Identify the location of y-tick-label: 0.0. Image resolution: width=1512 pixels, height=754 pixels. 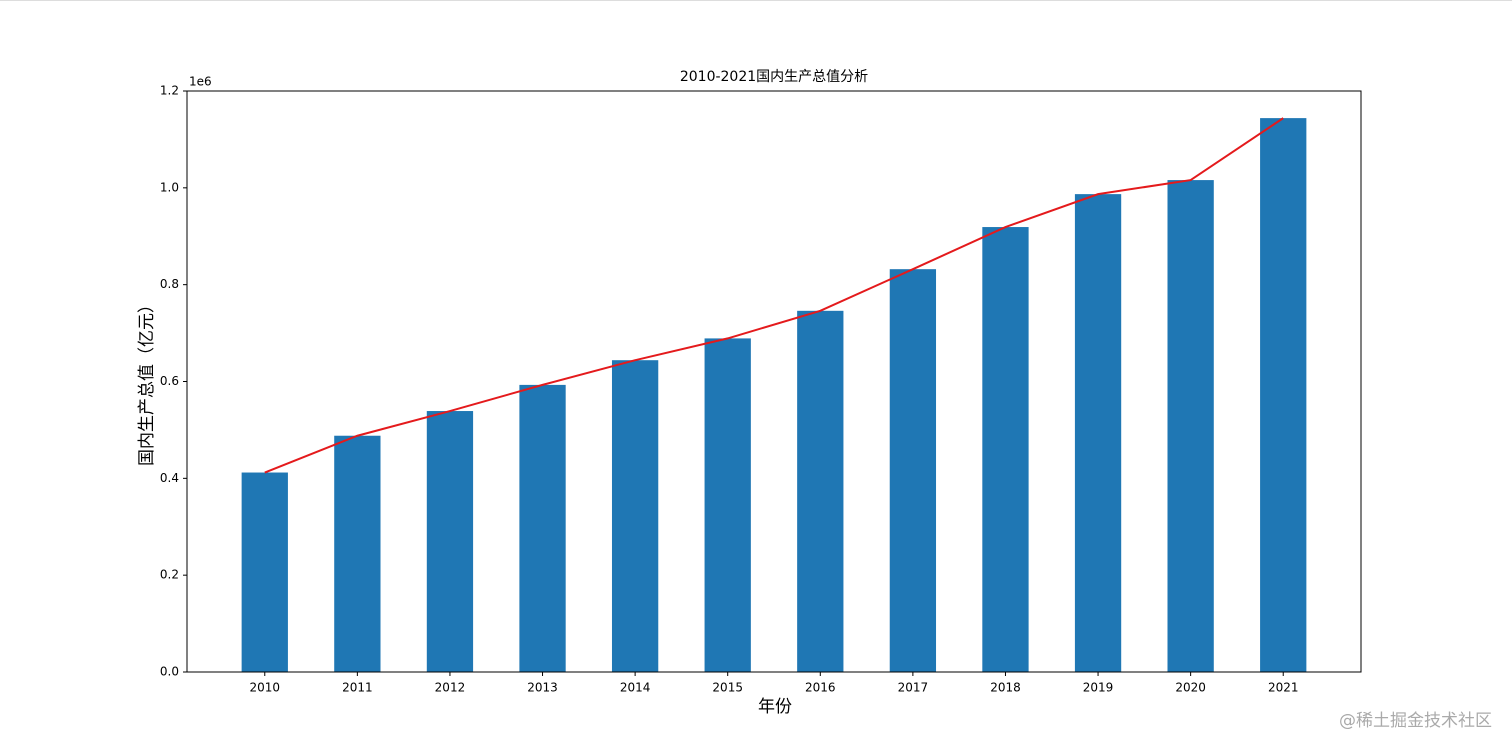
(169, 672).